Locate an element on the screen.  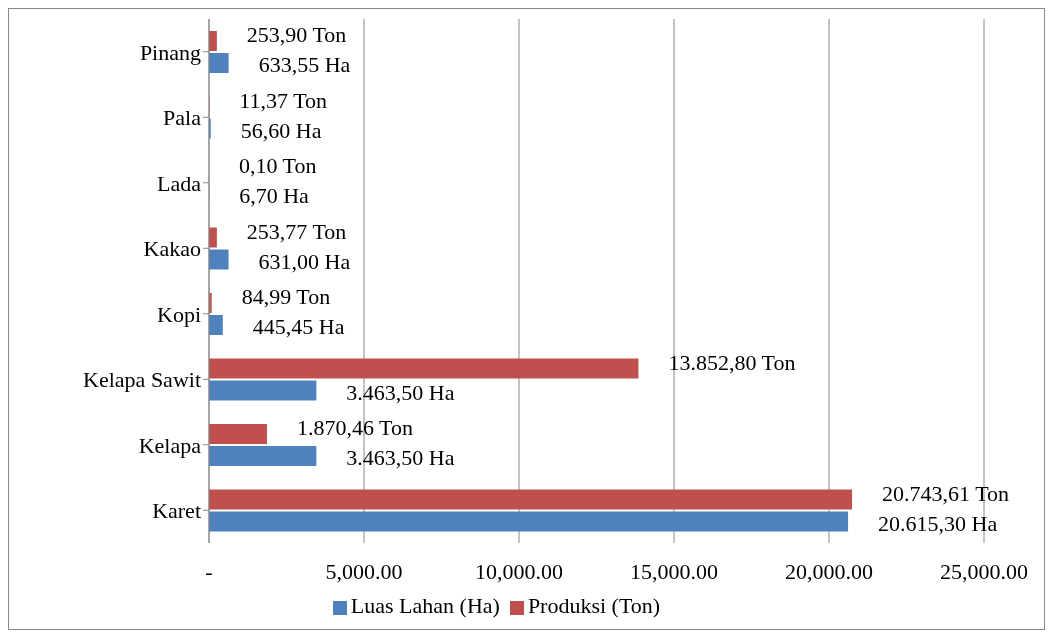
data-label: 20.615,30 Ha is located at coordinates (938, 523).